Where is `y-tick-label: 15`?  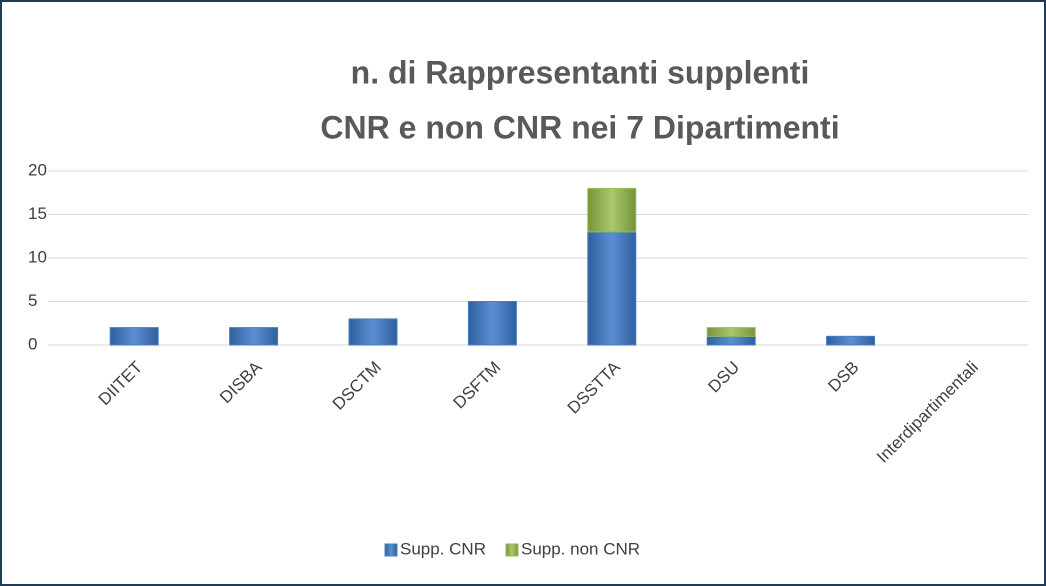
y-tick-label: 15 is located at coordinates (37, 213).